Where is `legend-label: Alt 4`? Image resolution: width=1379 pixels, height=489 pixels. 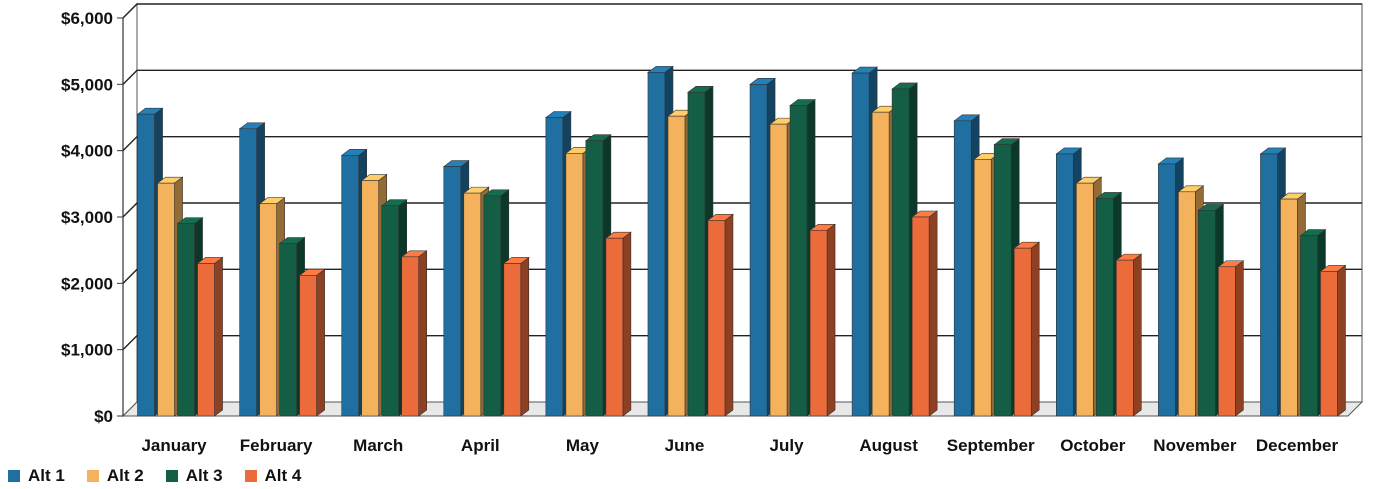
legend-label: Alt 4 is located at coordinates (283, 475).